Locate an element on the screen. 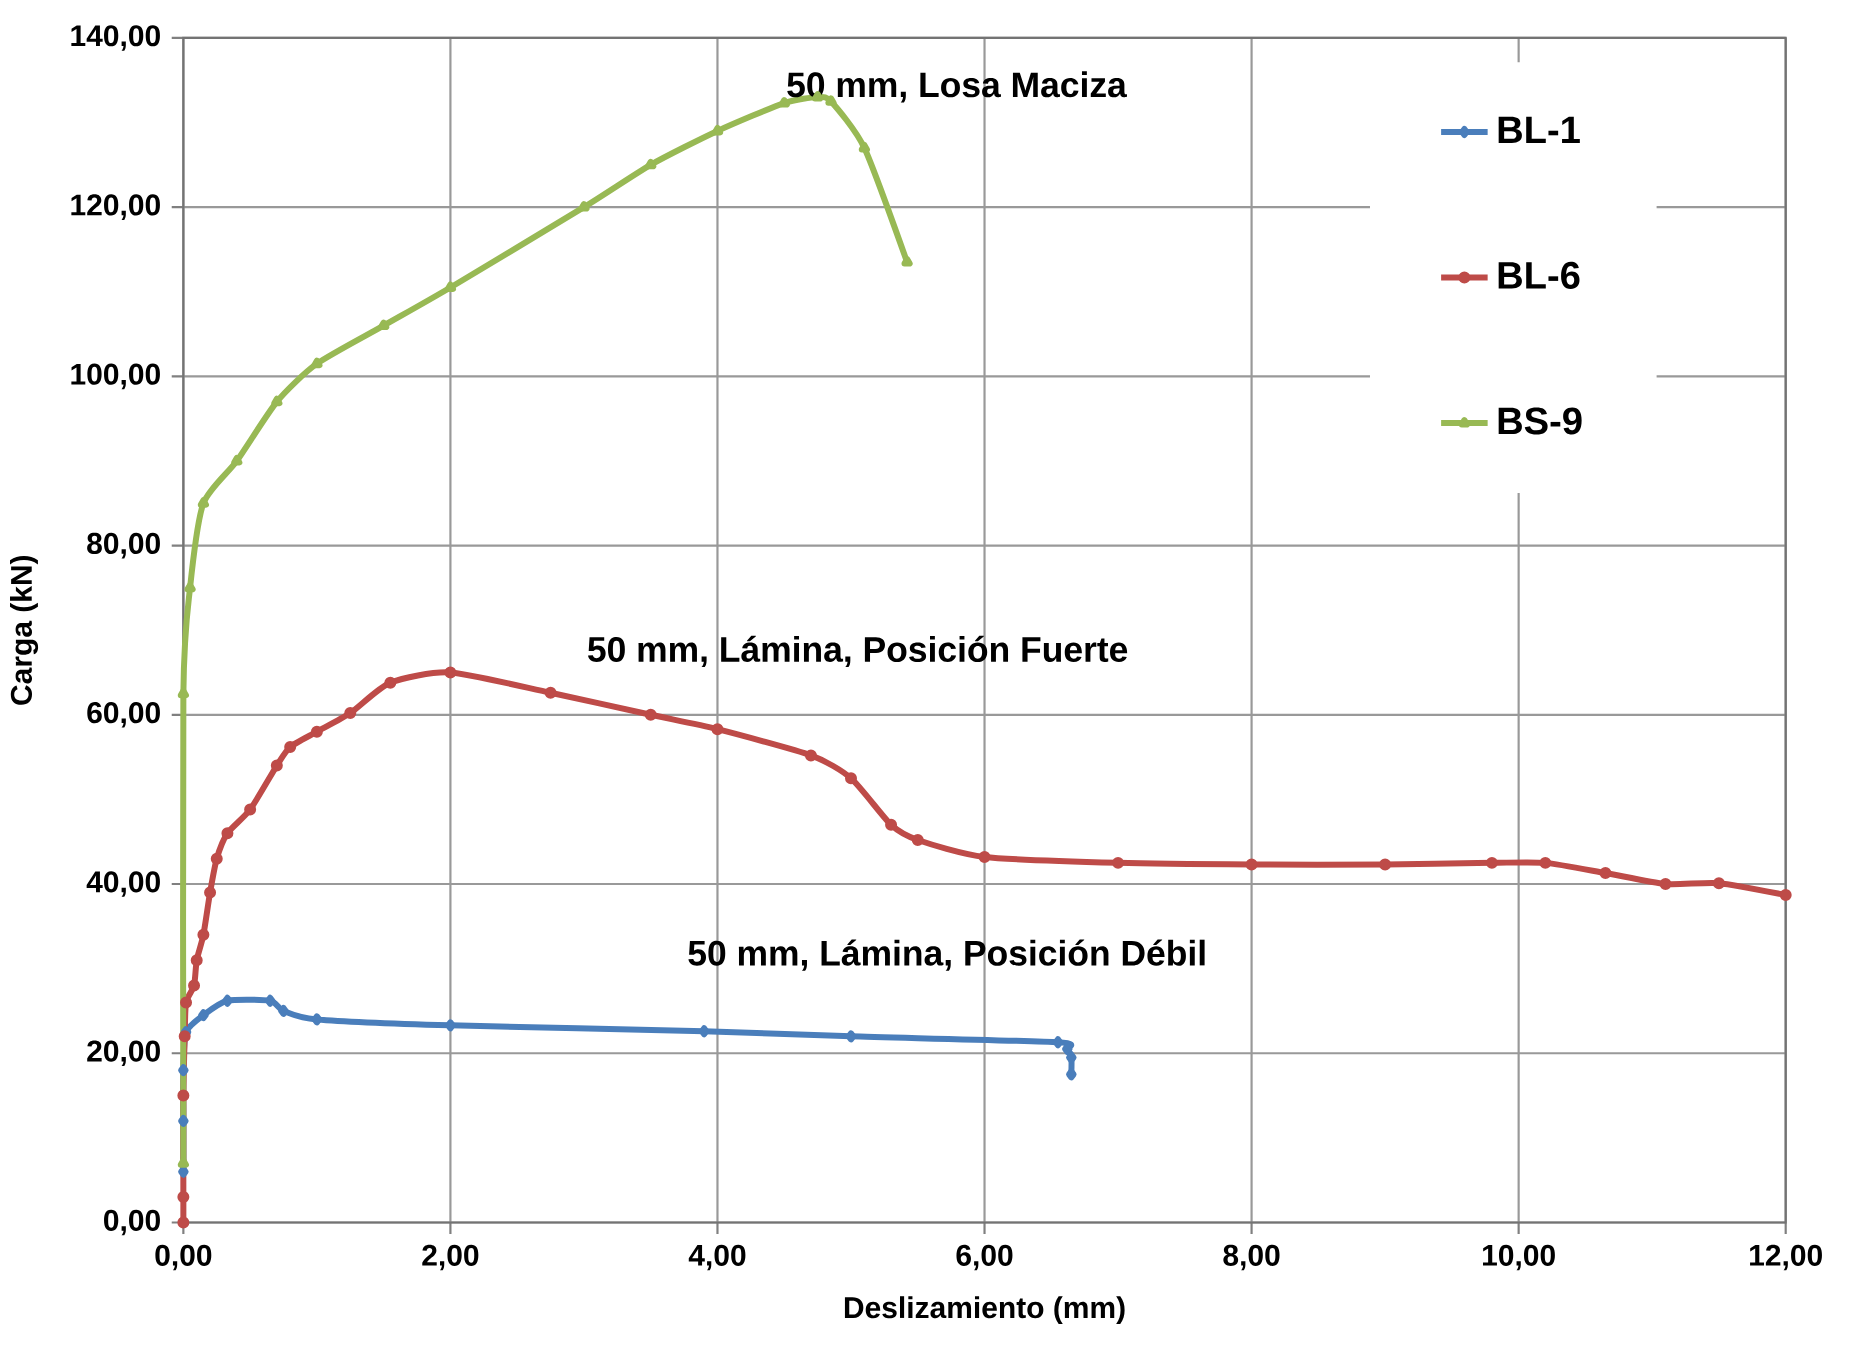 The image size is (1864, 1352). x-tick-label: 2,00 is located at coordinates (450, 1257).